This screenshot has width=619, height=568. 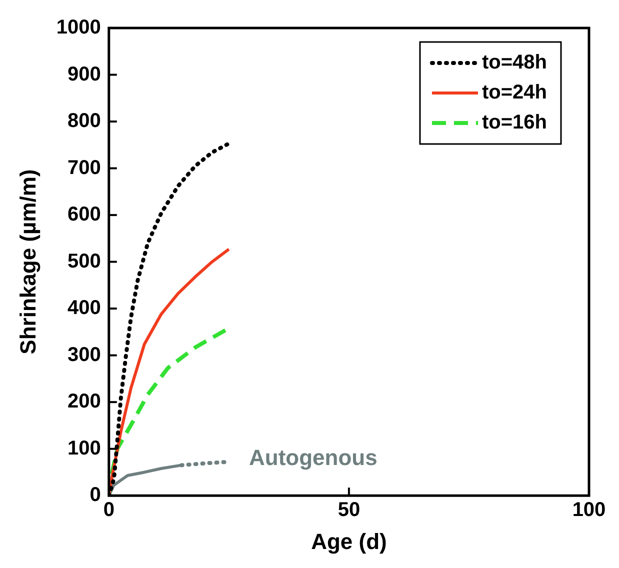 What do you see at coordinates (84, 261) in the screenshot?
I see `y-tick-label: 500` at bounding box center [84, 261].